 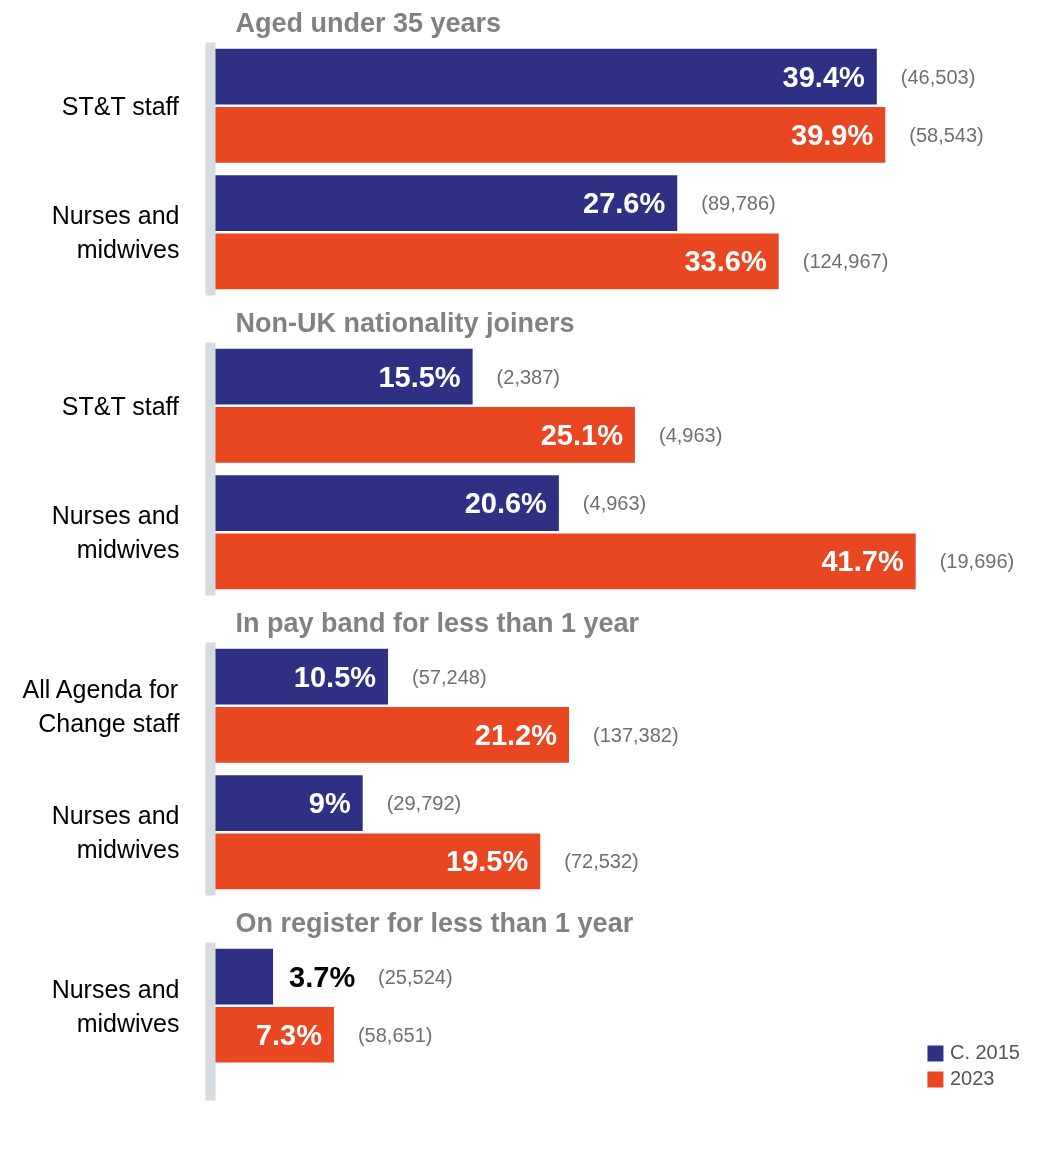 I want to click on data-label: 41.7%, so click(x=862, y=561).